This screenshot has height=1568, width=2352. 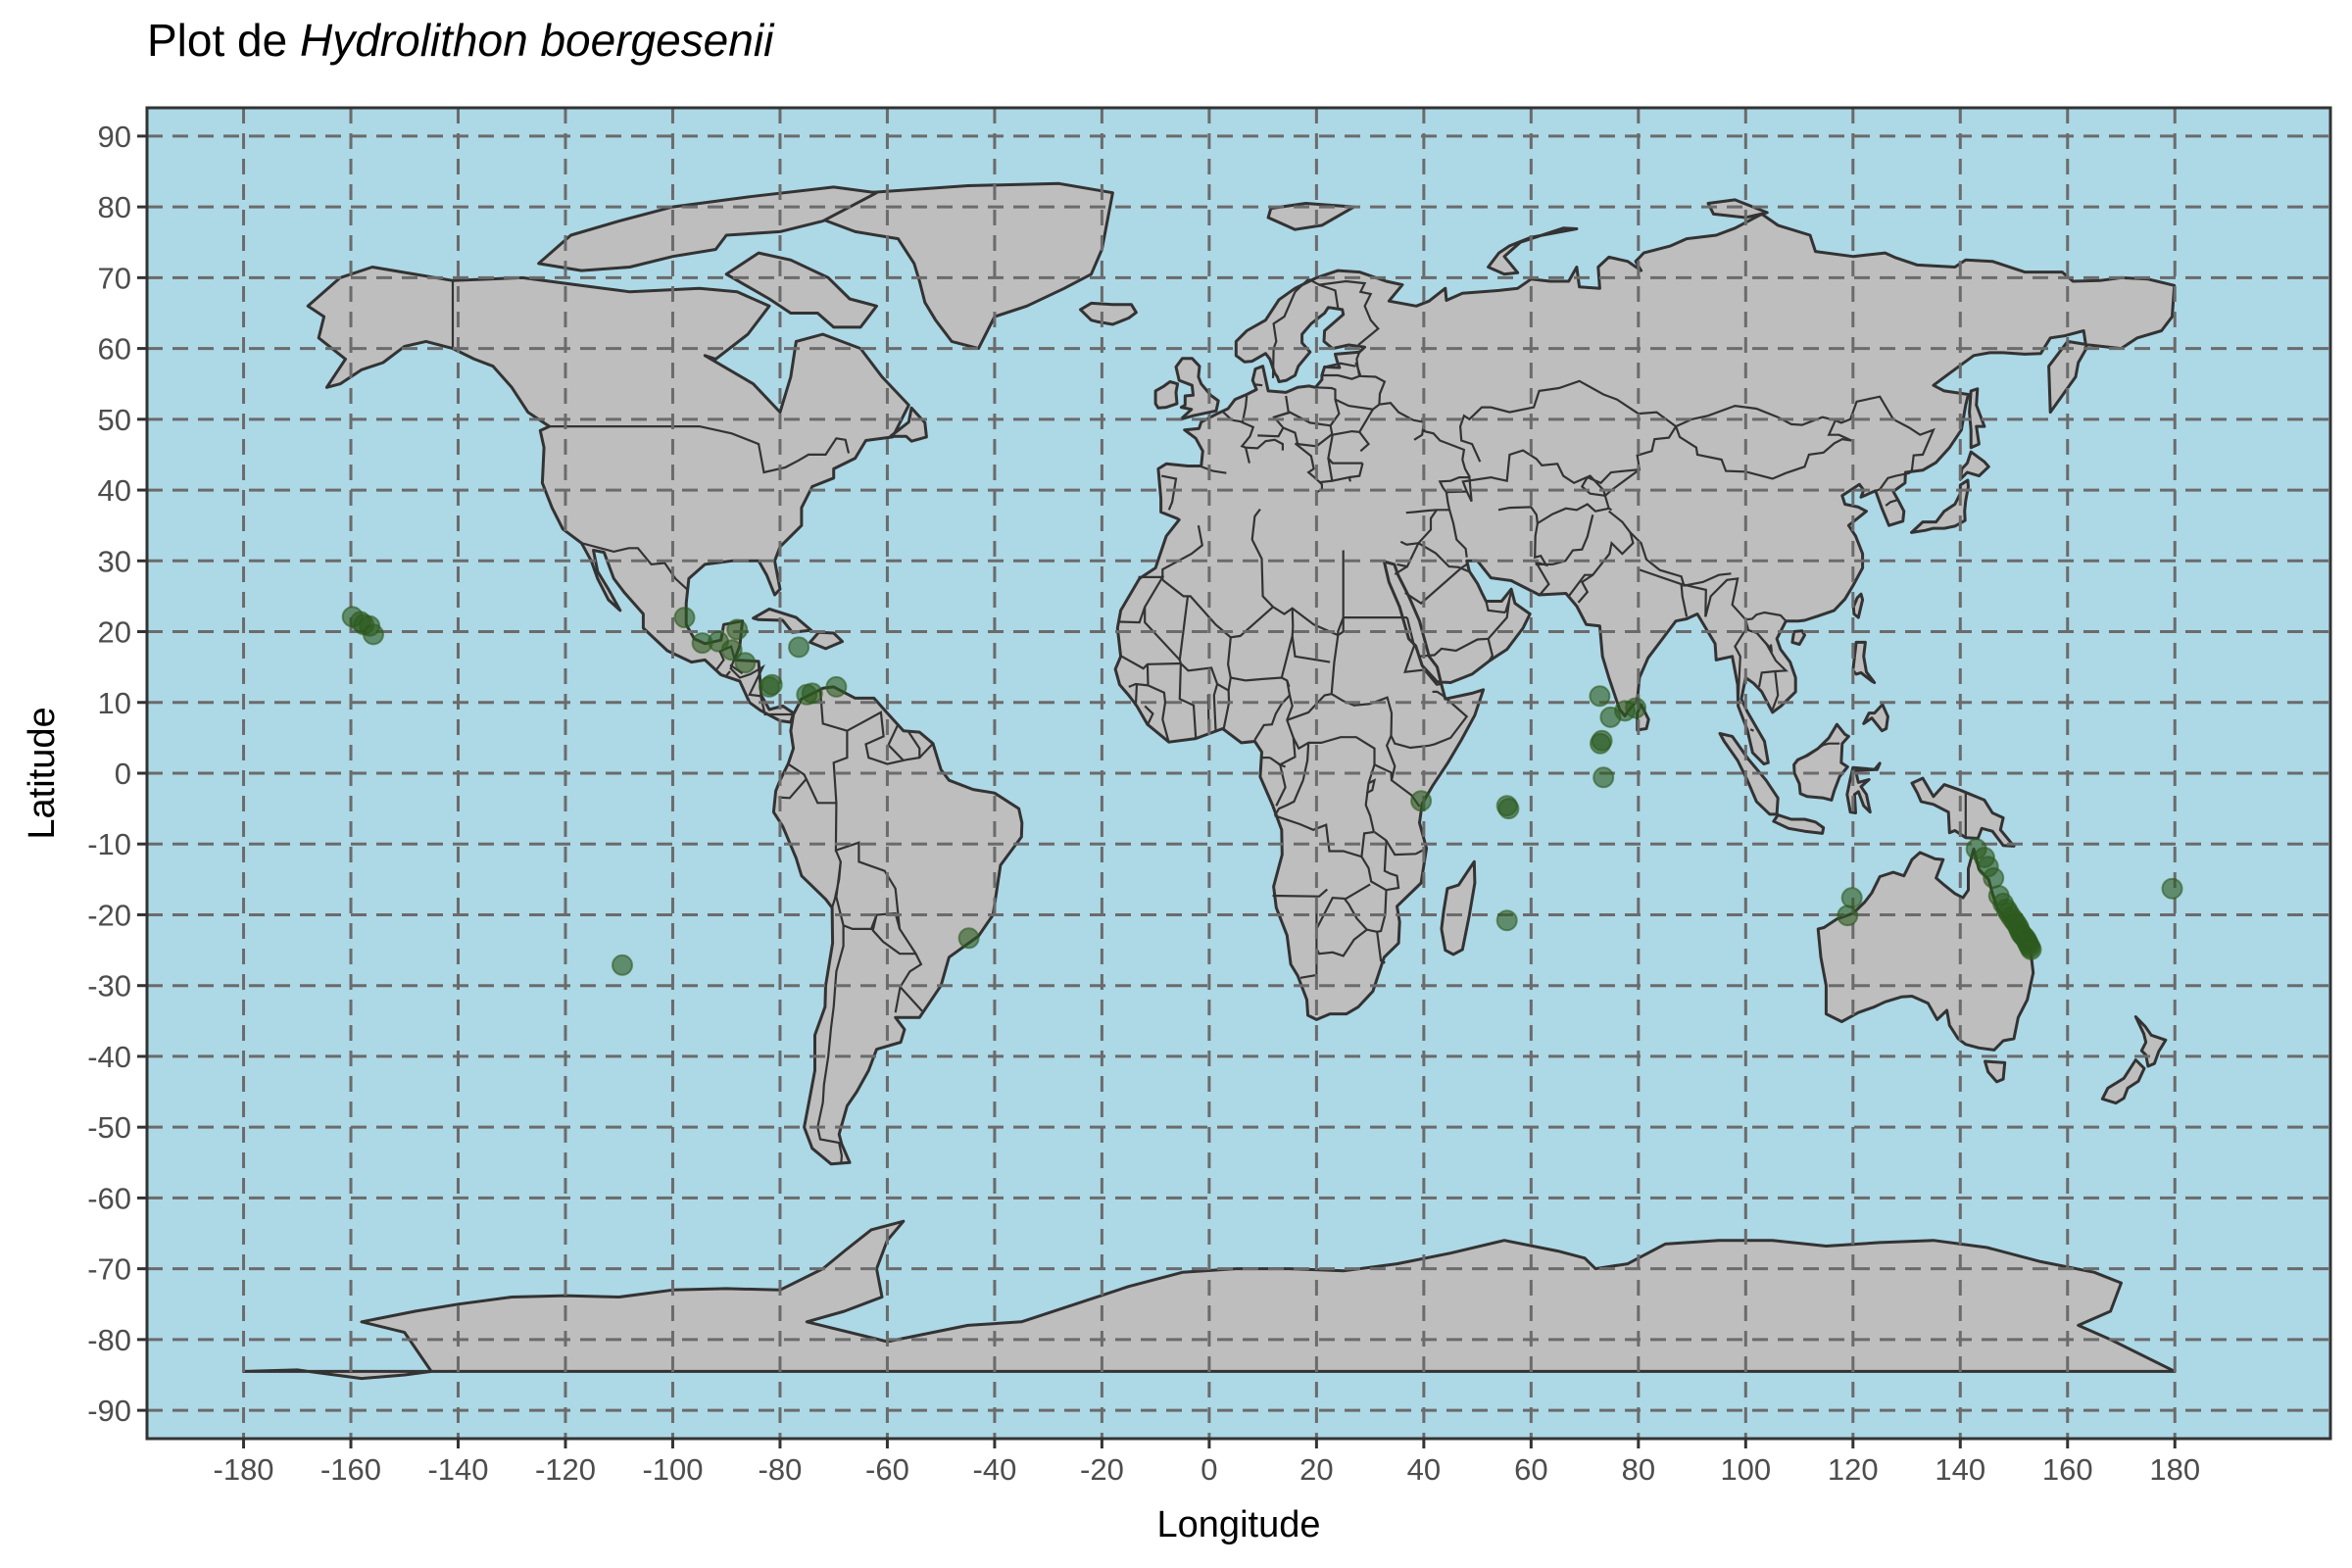 I want to click on x-tick-label: 100, so click(x=1745, y=1469).